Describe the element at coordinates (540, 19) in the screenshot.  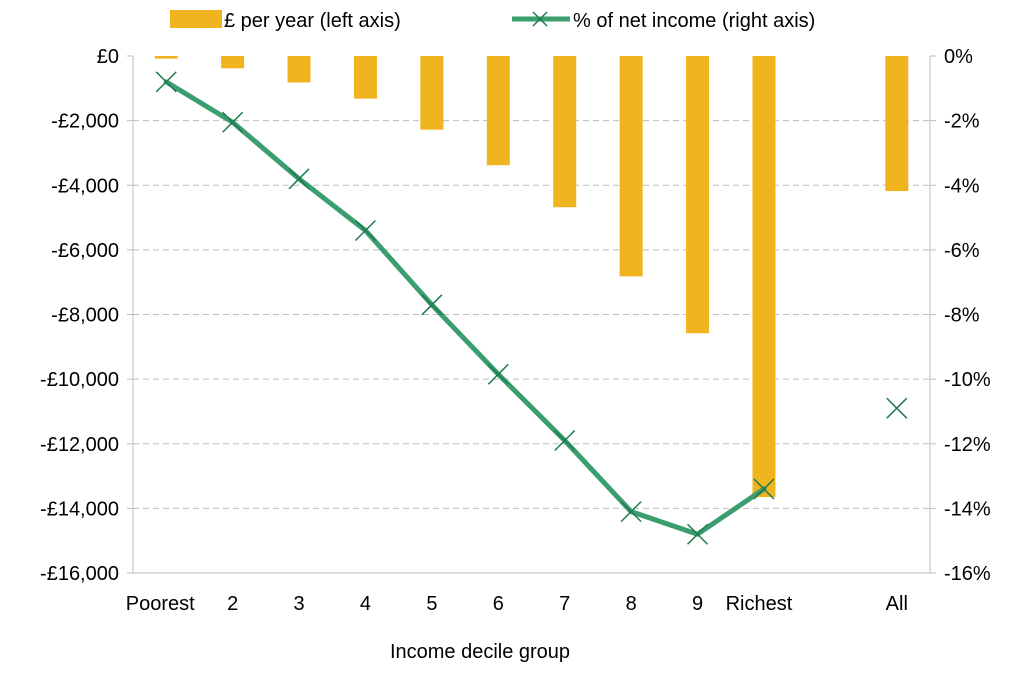
I see `legend-marker-percent` at that location.